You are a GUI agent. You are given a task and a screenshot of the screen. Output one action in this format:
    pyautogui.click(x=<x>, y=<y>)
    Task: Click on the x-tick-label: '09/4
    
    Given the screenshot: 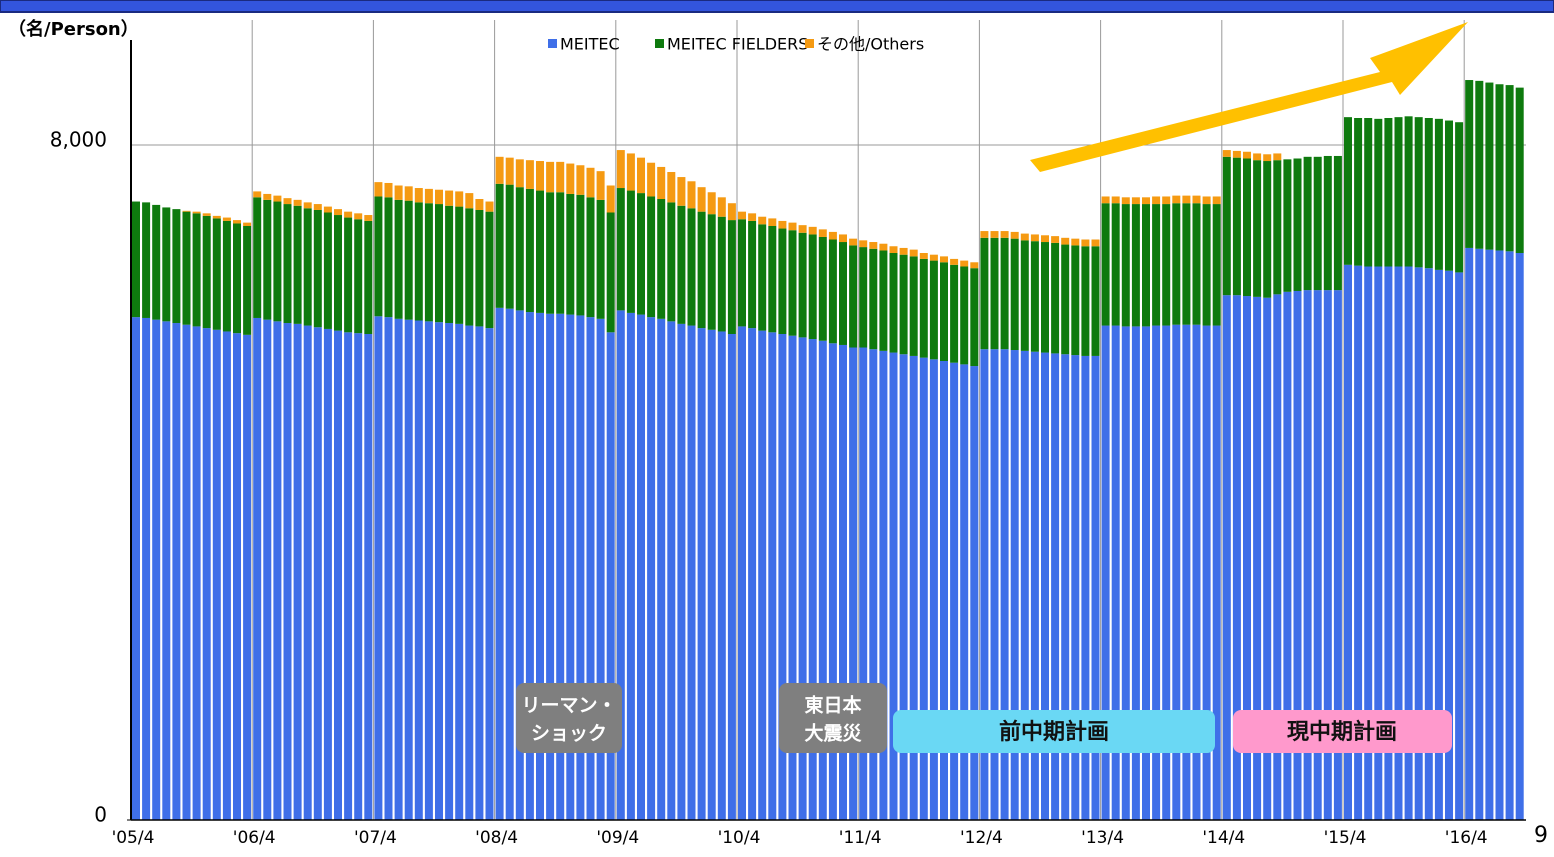 What is the action you would take?
    pyautogui.click(x=617, y=838)
    